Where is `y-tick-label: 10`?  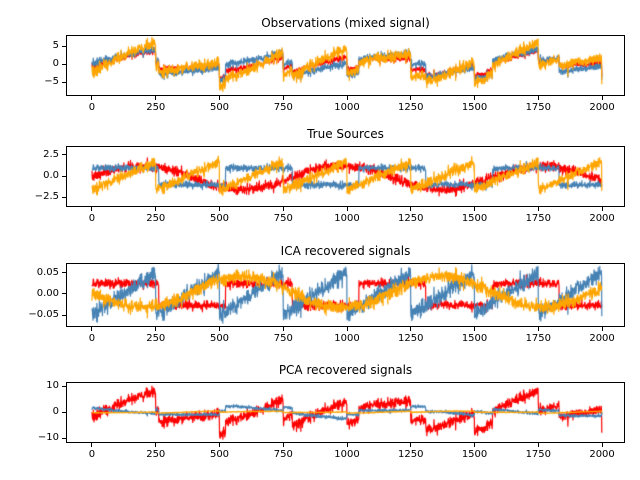
y-tick-label: 10 is located at coordinates (52, 386).